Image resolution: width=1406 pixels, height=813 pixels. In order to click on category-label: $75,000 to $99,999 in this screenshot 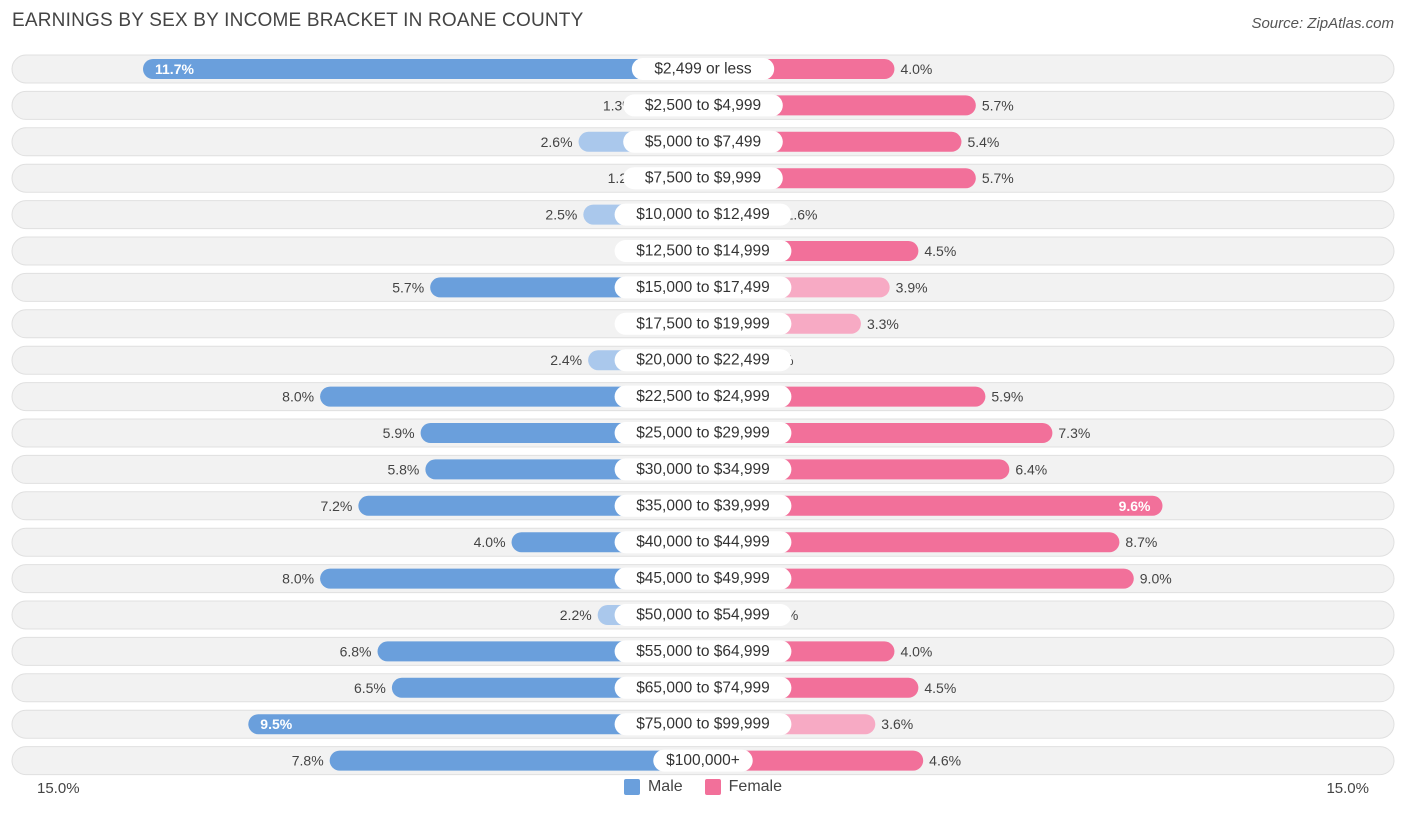, I will do `click(703, 724)`.